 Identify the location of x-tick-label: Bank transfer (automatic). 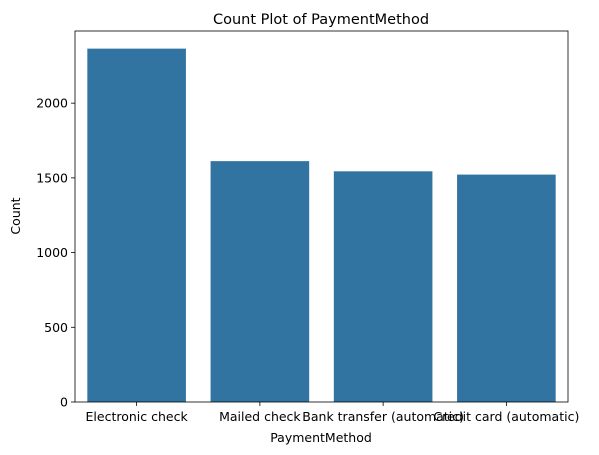
(383, 416).